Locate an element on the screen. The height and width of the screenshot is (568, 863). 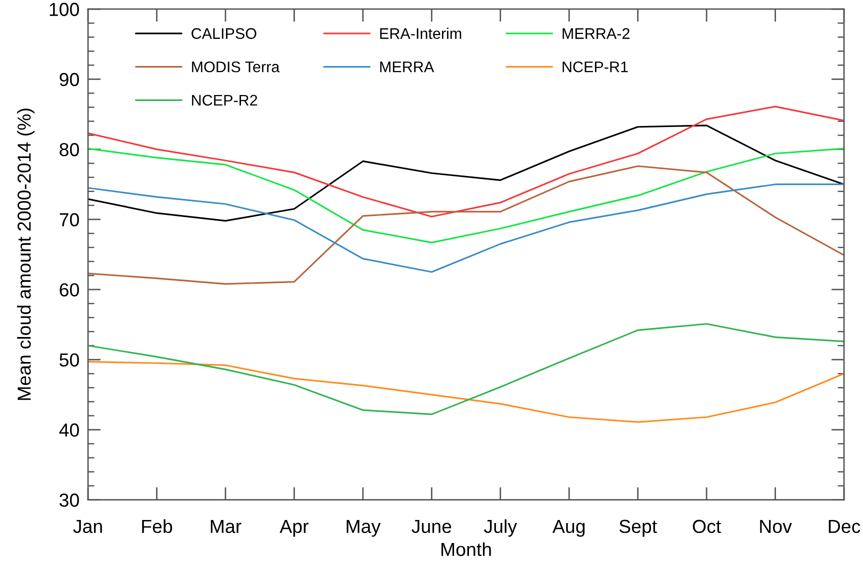
legend-label: MERRA is located at coordinates (407, 67).